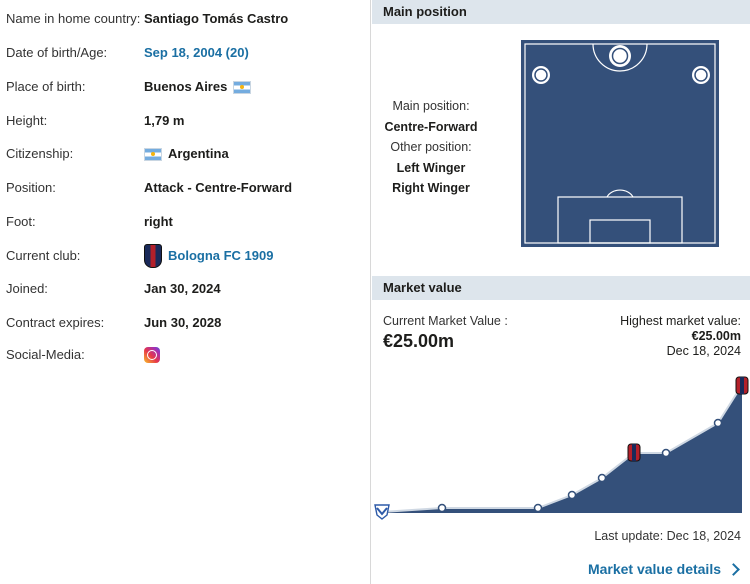 The height and width of the screenshot is (584, 750). I want to click on info-label: Social-Media:, so click(45, 354).